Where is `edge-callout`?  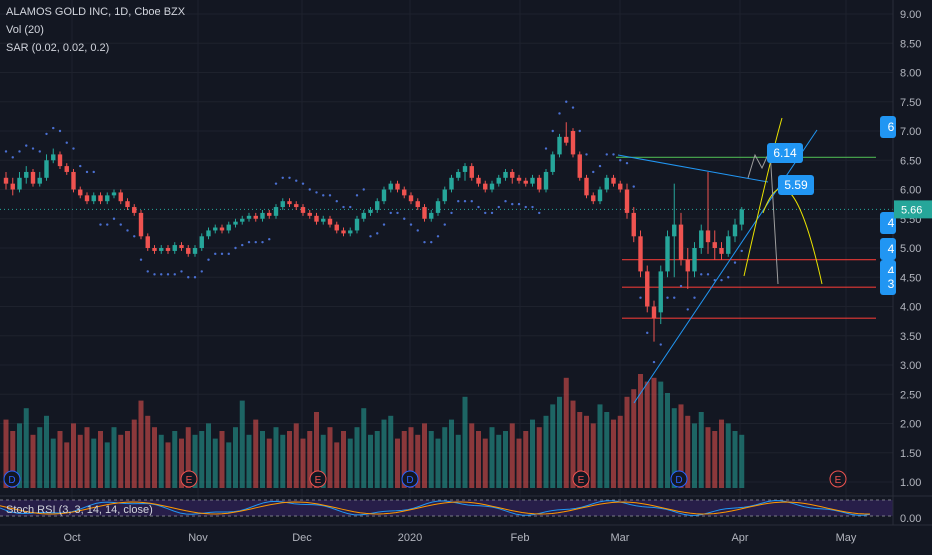 edge-callout is located at coordinates (888, 127).